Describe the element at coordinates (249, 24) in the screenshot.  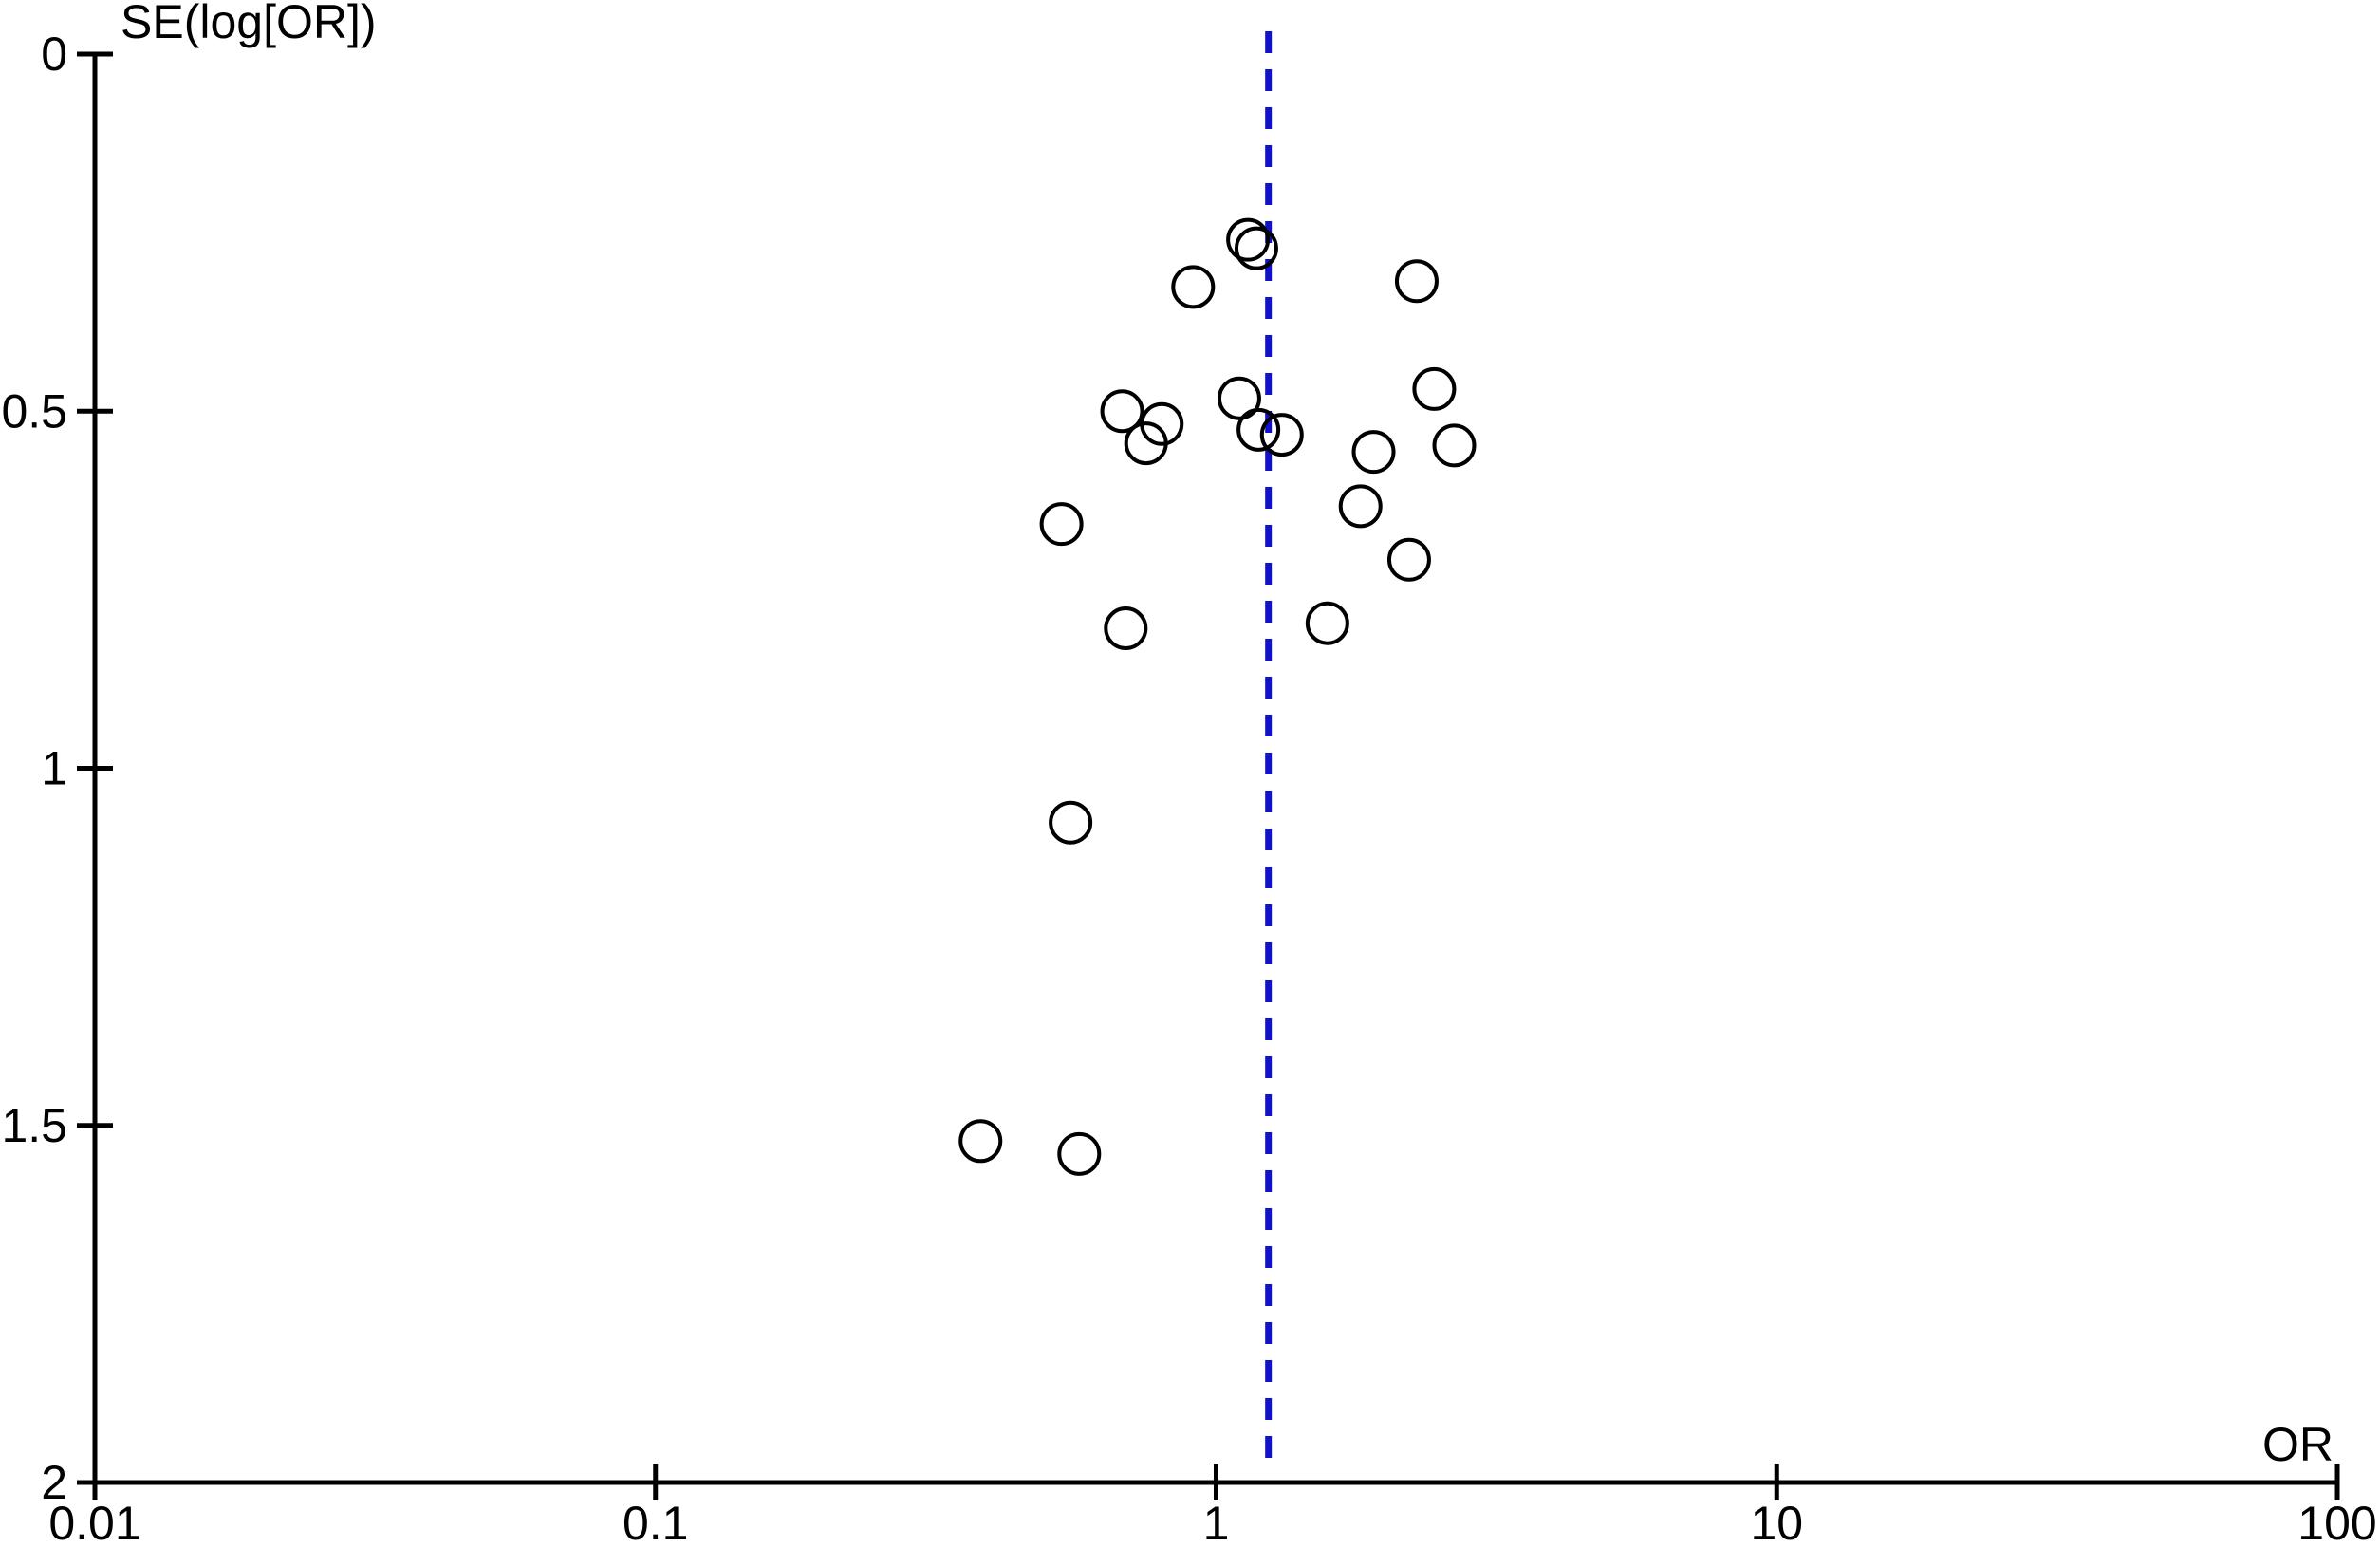
I see `y-axis-title: SE(log[OR])` at that location.